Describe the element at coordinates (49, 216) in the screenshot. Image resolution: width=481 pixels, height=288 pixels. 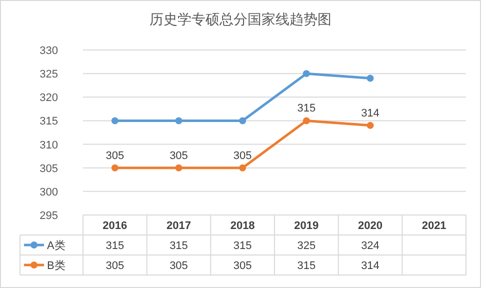
I see `y-tick-label: 295` at that location.